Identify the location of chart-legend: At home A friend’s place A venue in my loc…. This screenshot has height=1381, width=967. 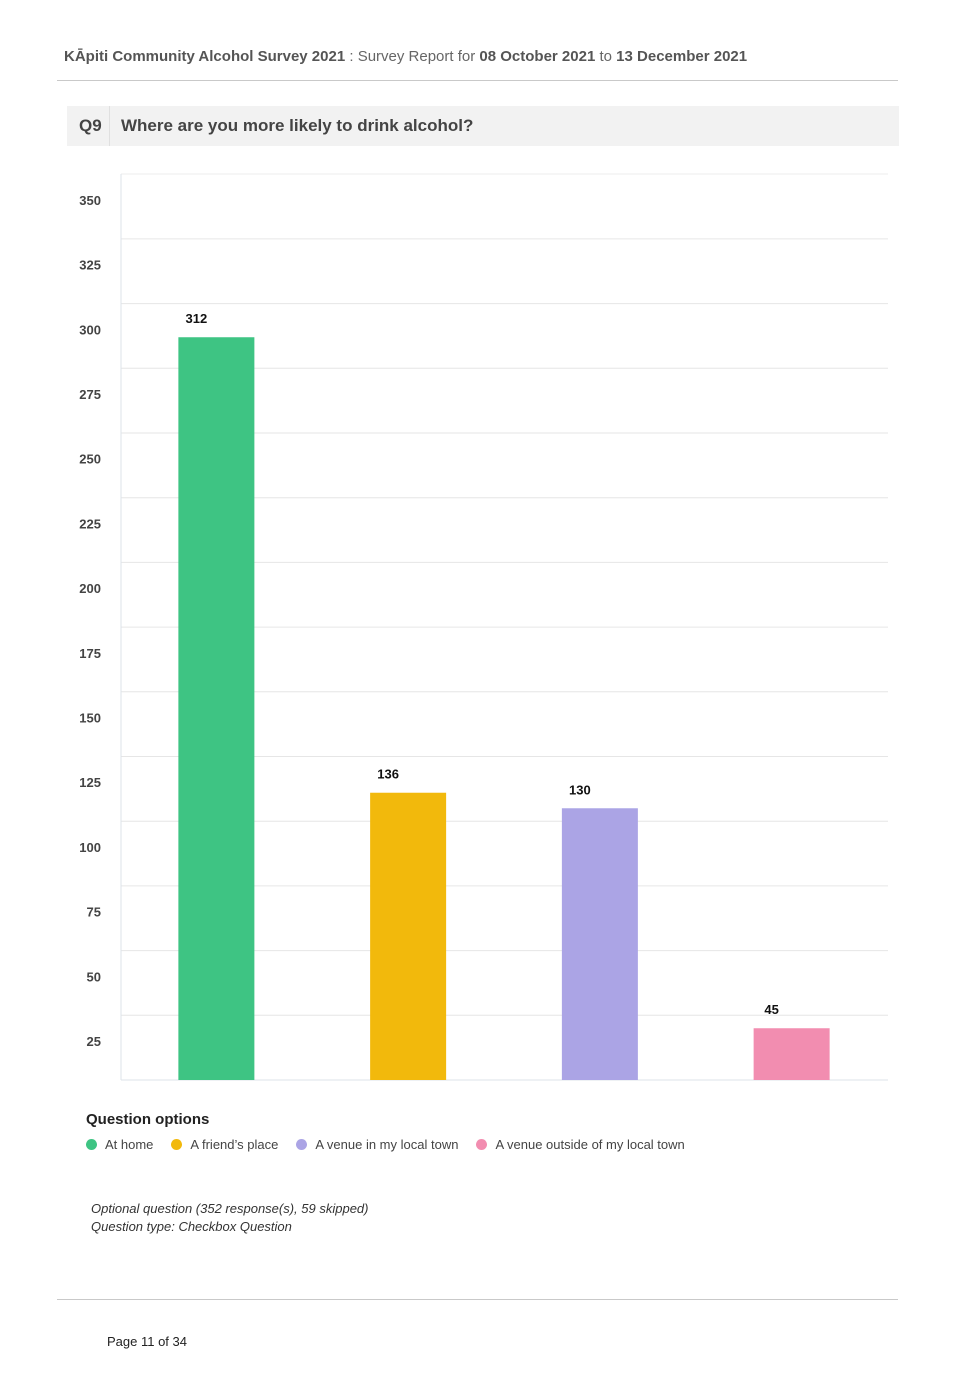
(394, 1144).